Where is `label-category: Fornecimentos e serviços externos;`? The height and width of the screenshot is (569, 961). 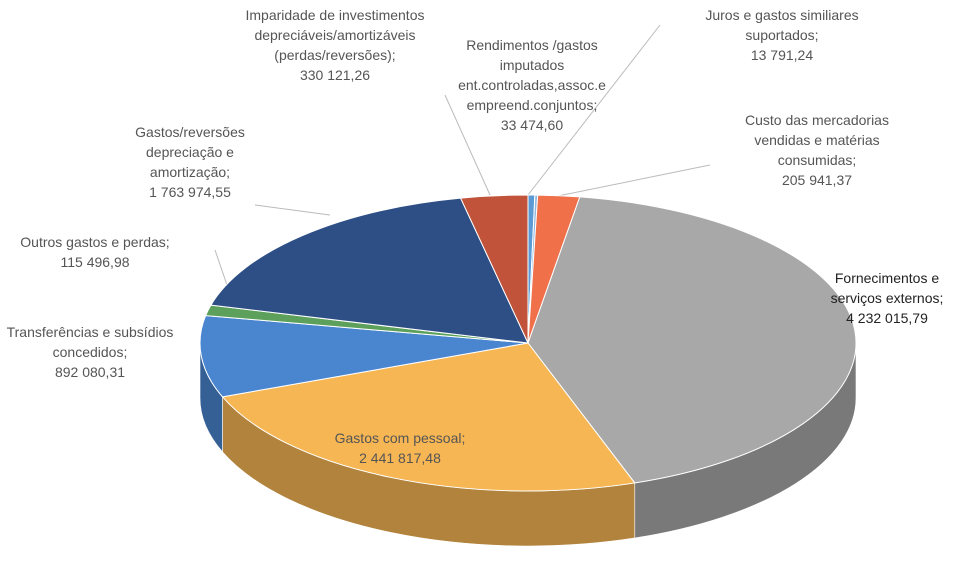
label-category: Fornecimentos e serviços externos; is located at coordinates (887, 288).